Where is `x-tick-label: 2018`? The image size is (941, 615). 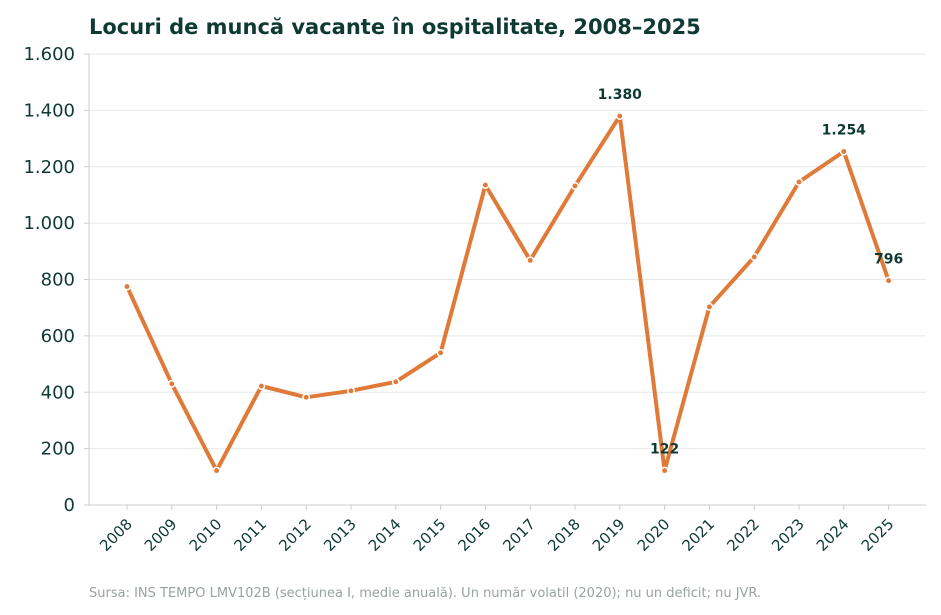
x-tick-label: 2018 is located at coordinates (564, 535).